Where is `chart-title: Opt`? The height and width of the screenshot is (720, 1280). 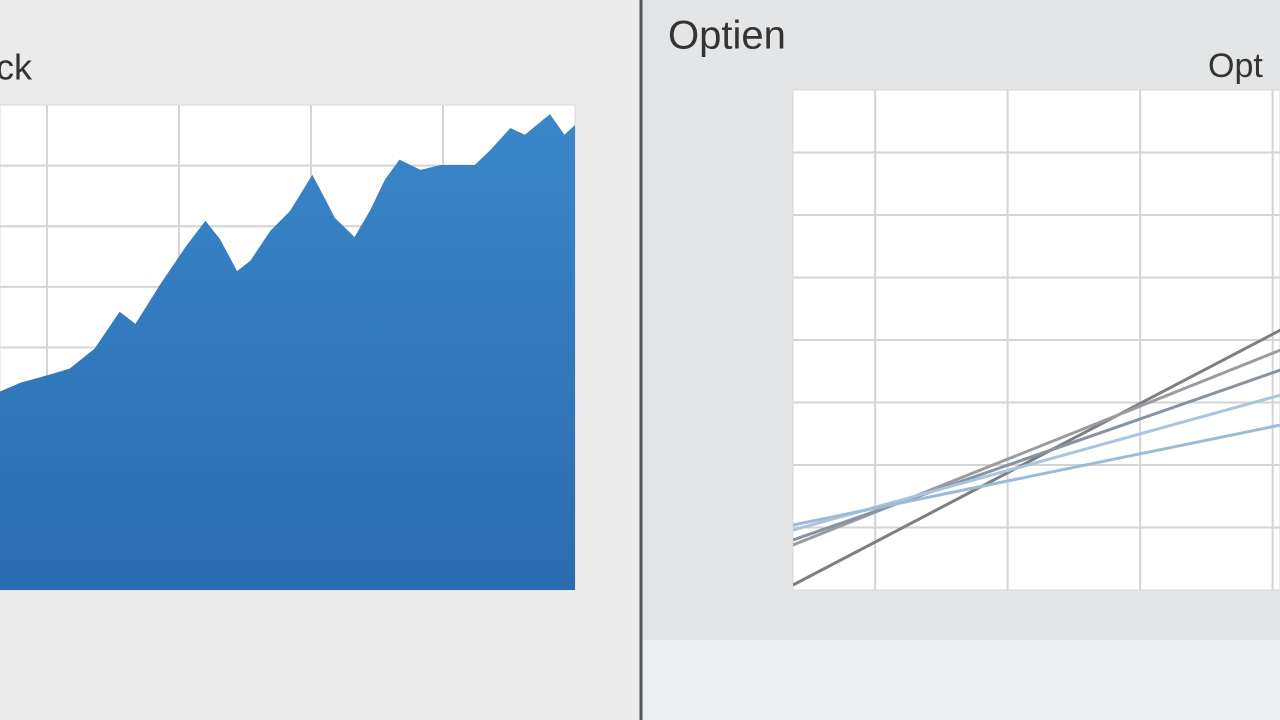 chart-title: Opt is located at coordinates (1235, 66).